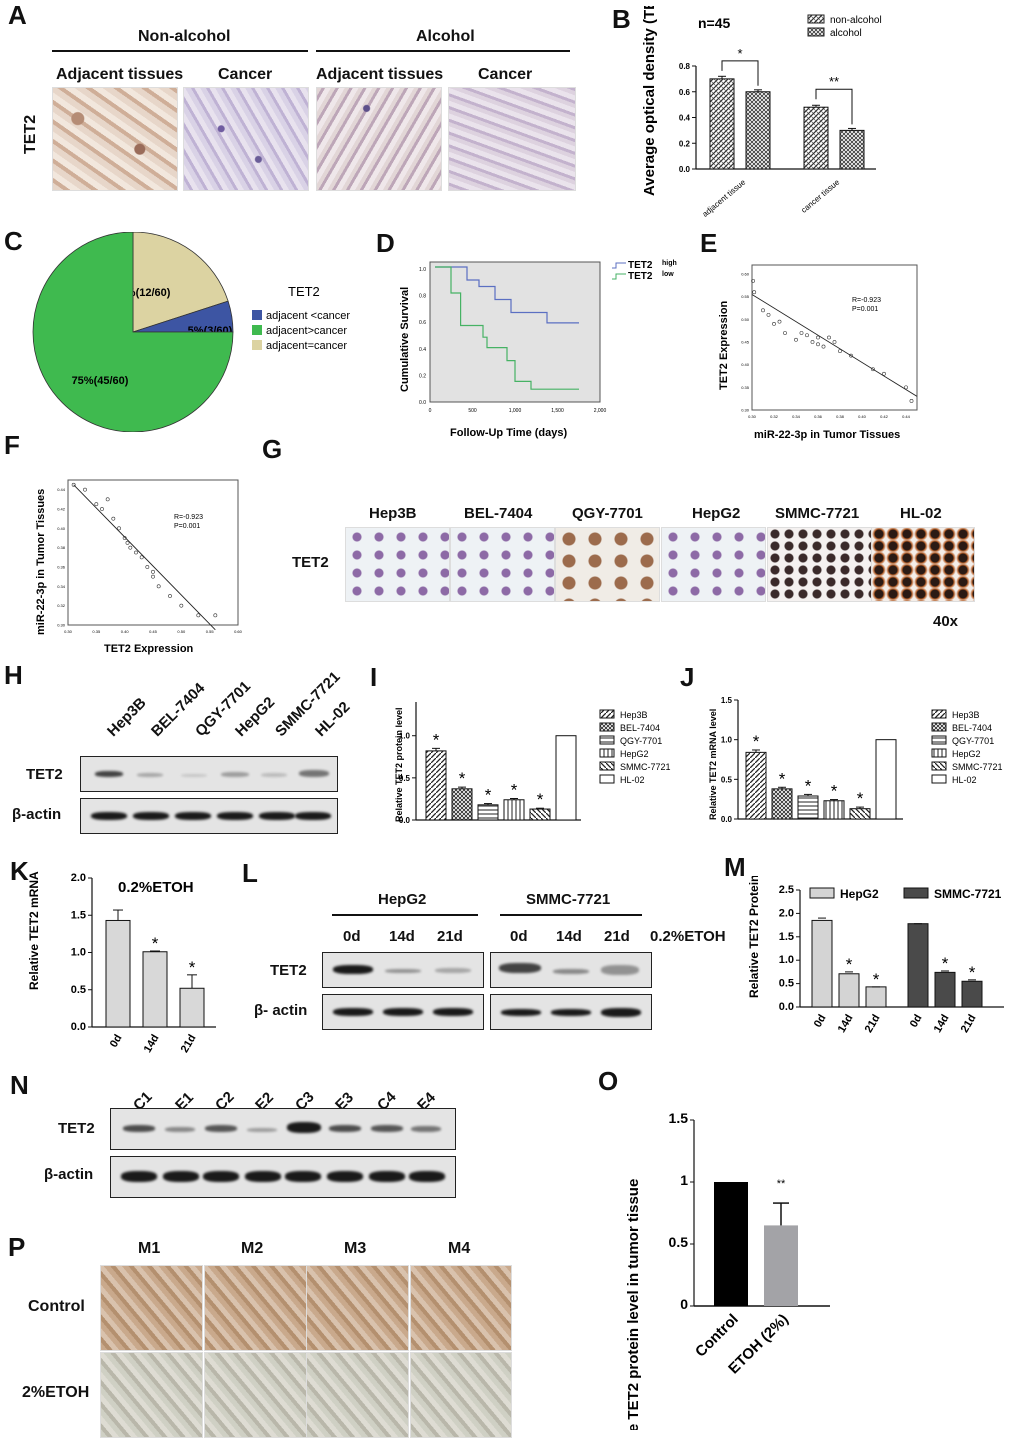 Image resolution: width=1020 pixels, height=1439 pixels. I want to click on chart-k-y-tick-label: 0.5, so click(78, 990).